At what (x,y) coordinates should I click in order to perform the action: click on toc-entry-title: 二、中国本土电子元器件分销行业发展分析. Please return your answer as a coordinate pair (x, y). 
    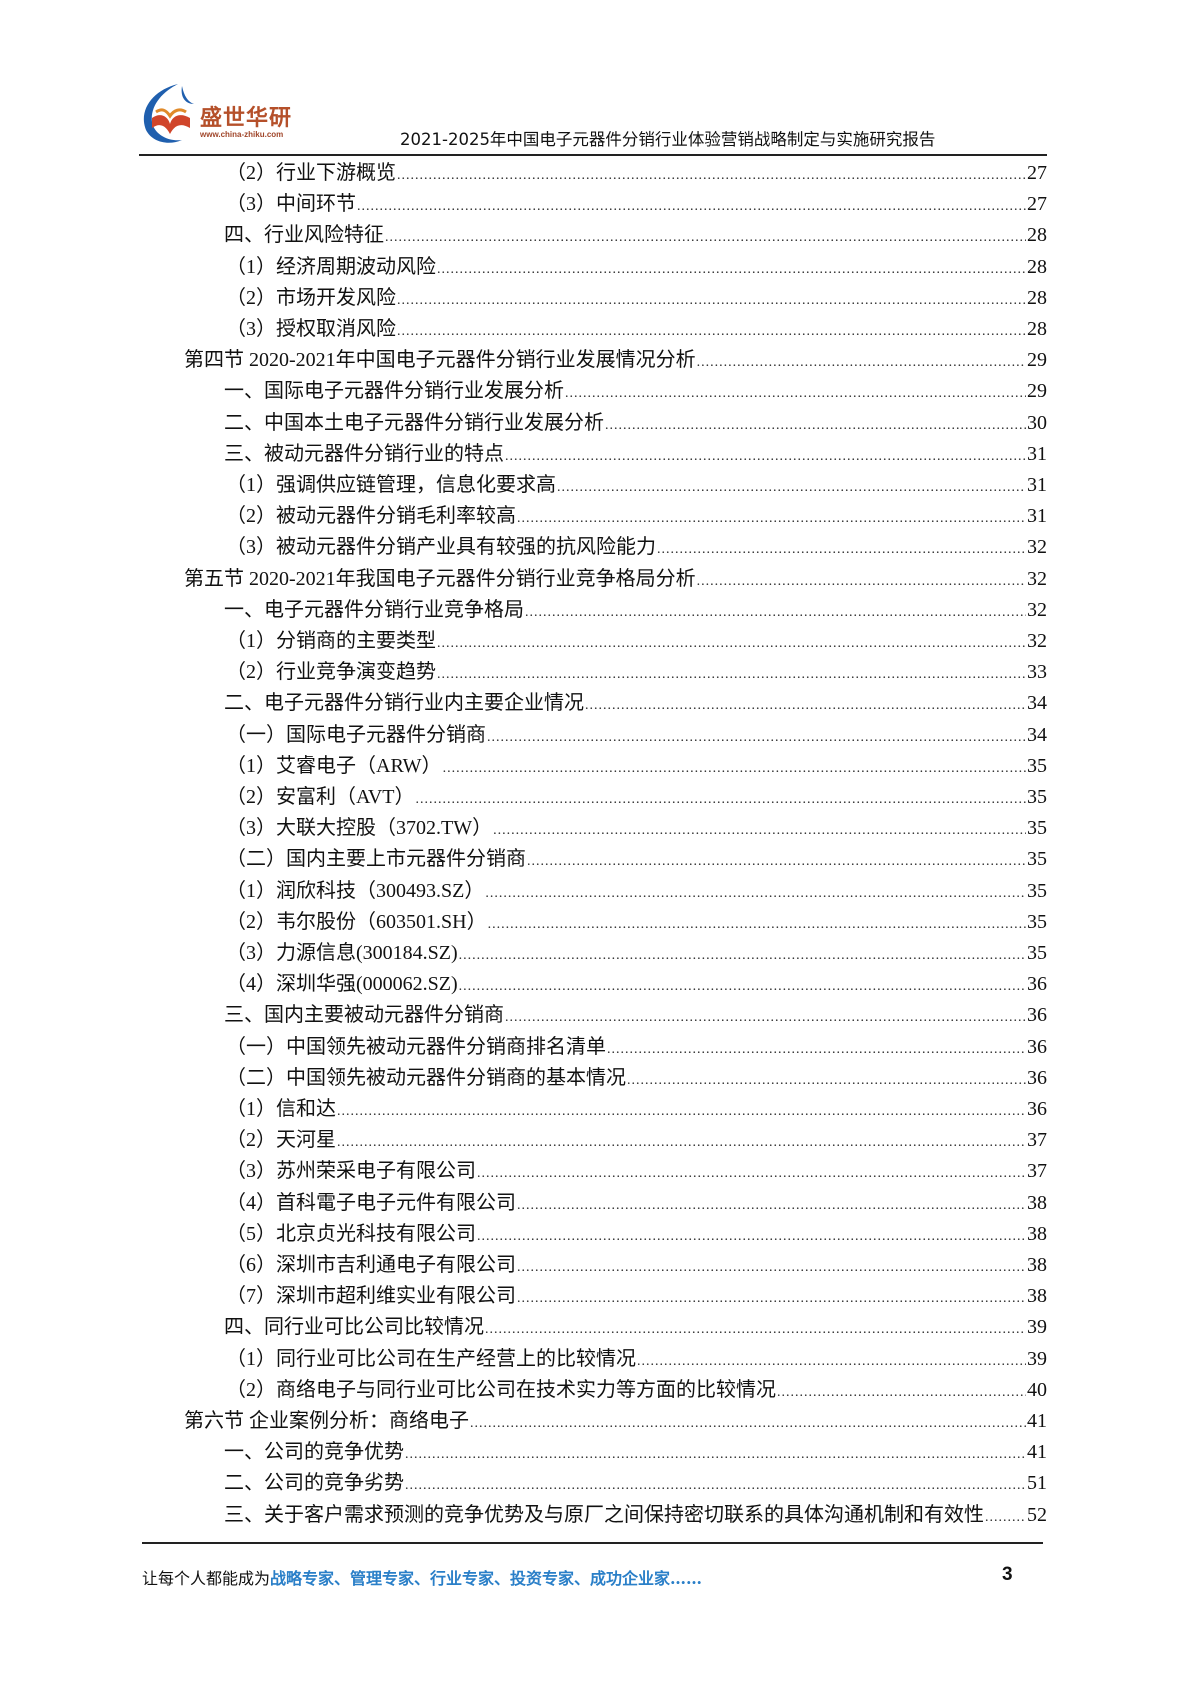
    Looking at the image, I should click on (414, 422).